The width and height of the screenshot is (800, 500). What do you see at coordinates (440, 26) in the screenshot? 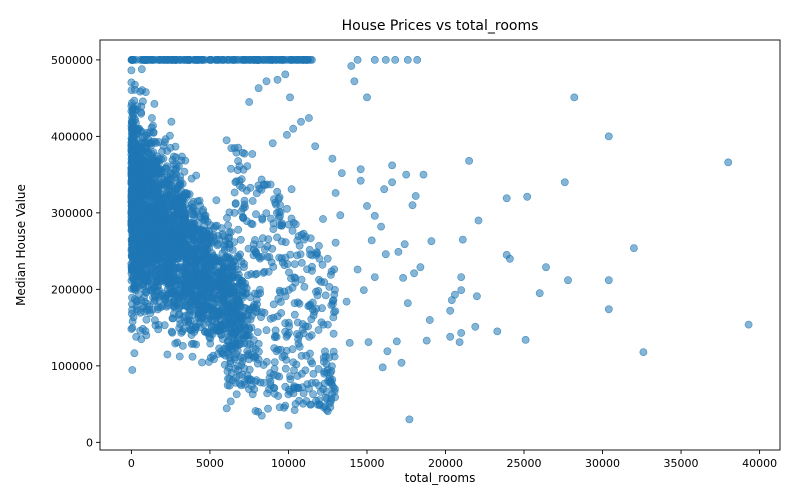
I see `chart-title: House Prices vs total_rooms` at bounding box center [440, 26].